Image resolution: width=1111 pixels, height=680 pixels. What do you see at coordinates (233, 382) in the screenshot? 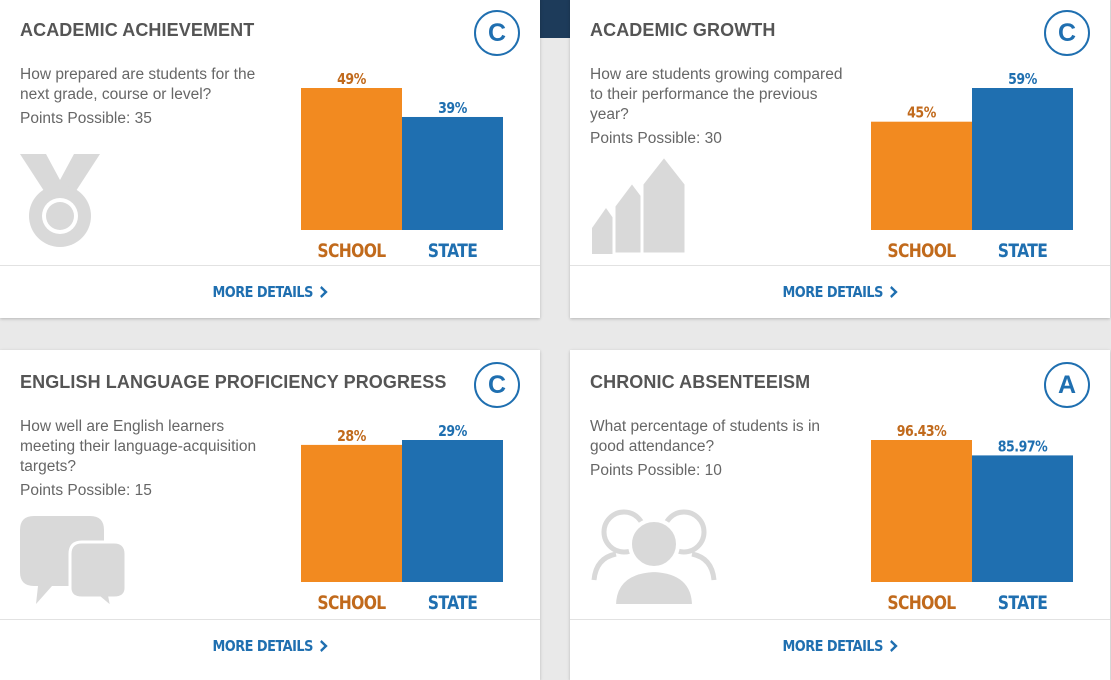
I see `card-title: ENGLISH LANGUAGE PROFICIENCY PROGRESS` at bounding box center [233, 382].